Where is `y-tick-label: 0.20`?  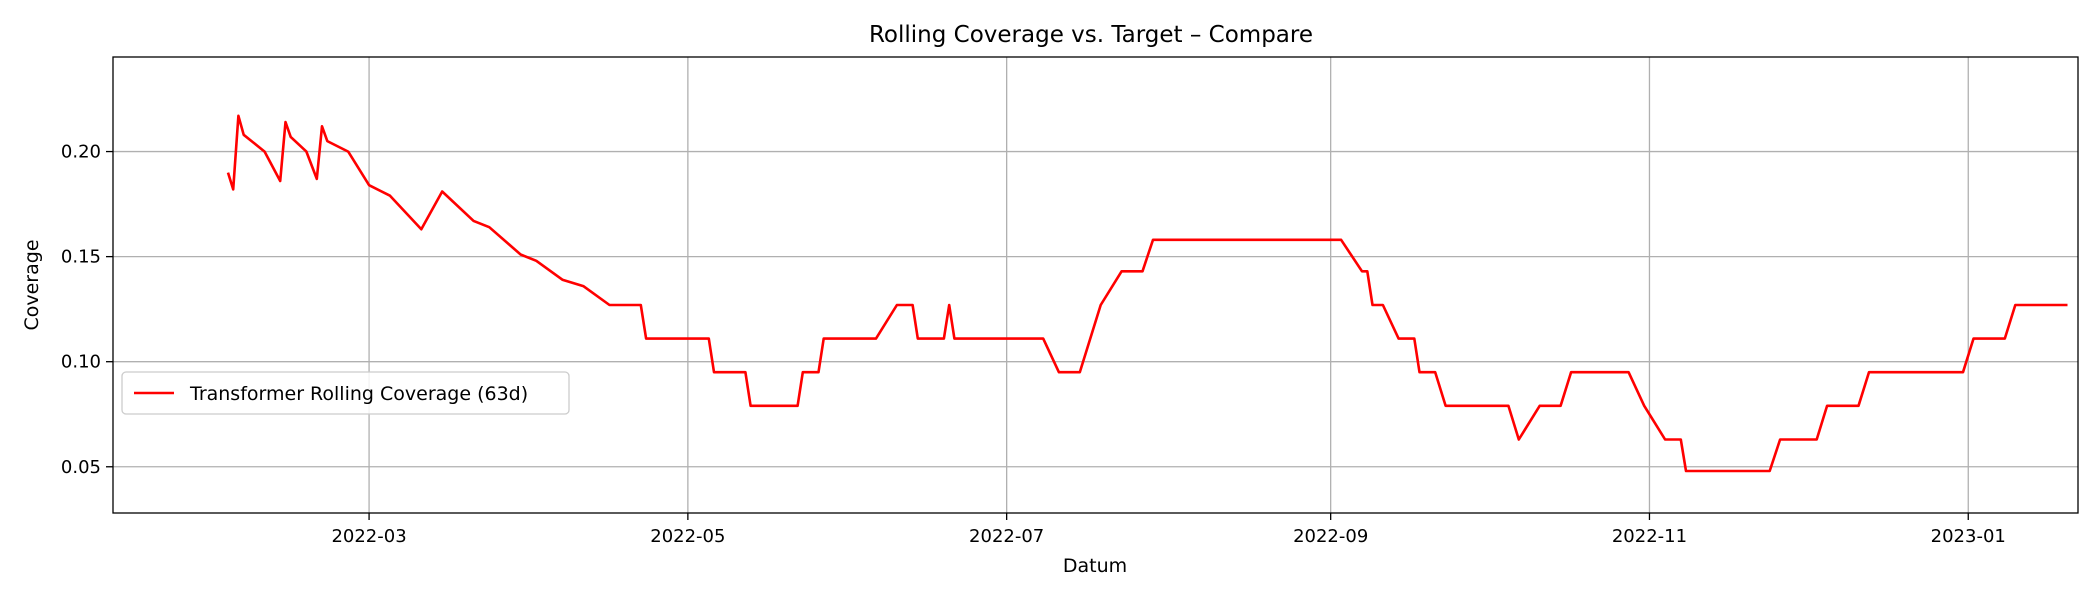
y-tick-label: 0.20 is located at coordinates (81, 152).